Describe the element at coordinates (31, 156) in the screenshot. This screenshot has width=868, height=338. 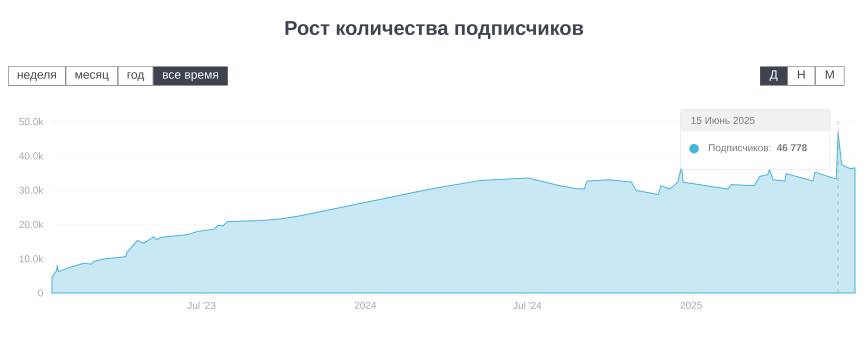
I see `y-tick-label: 40.0k` at that location.